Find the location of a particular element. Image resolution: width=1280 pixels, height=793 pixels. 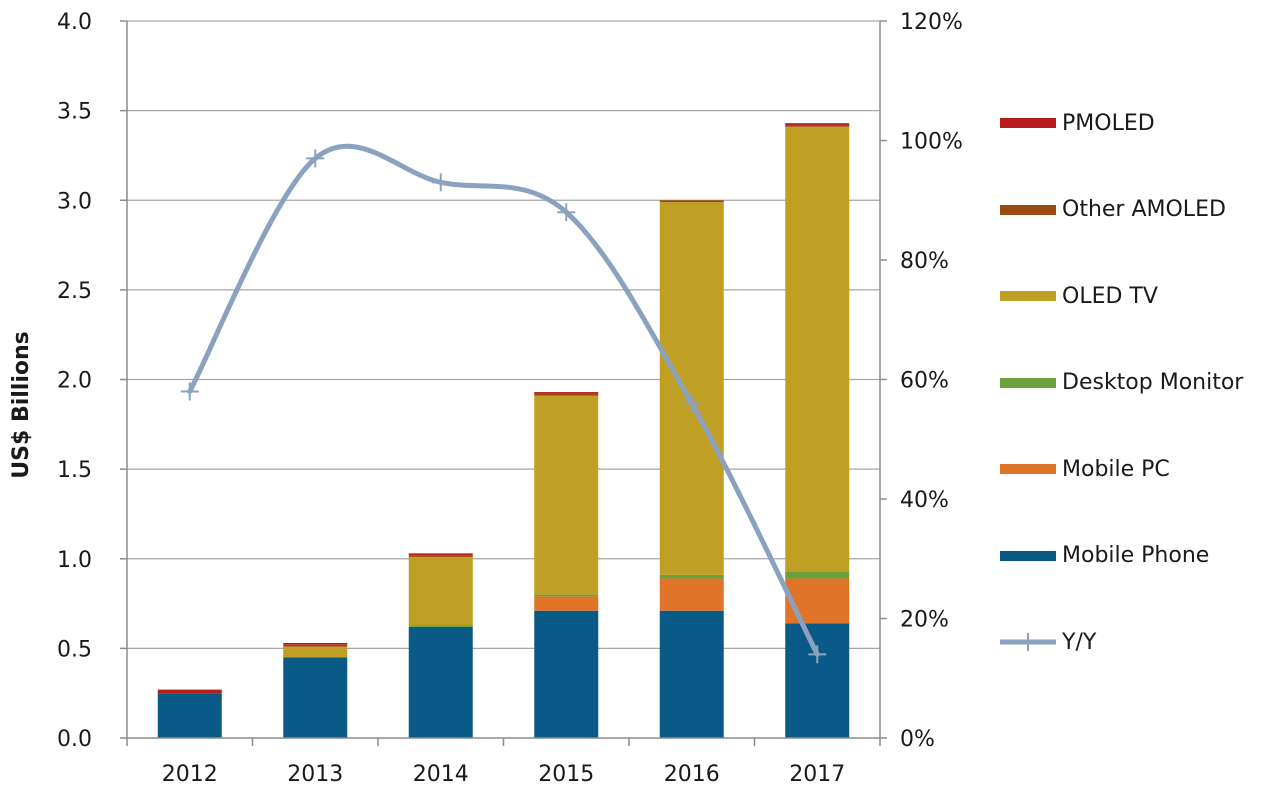

y-axis-label: US$ Billions is located at coordinates (21, 404).